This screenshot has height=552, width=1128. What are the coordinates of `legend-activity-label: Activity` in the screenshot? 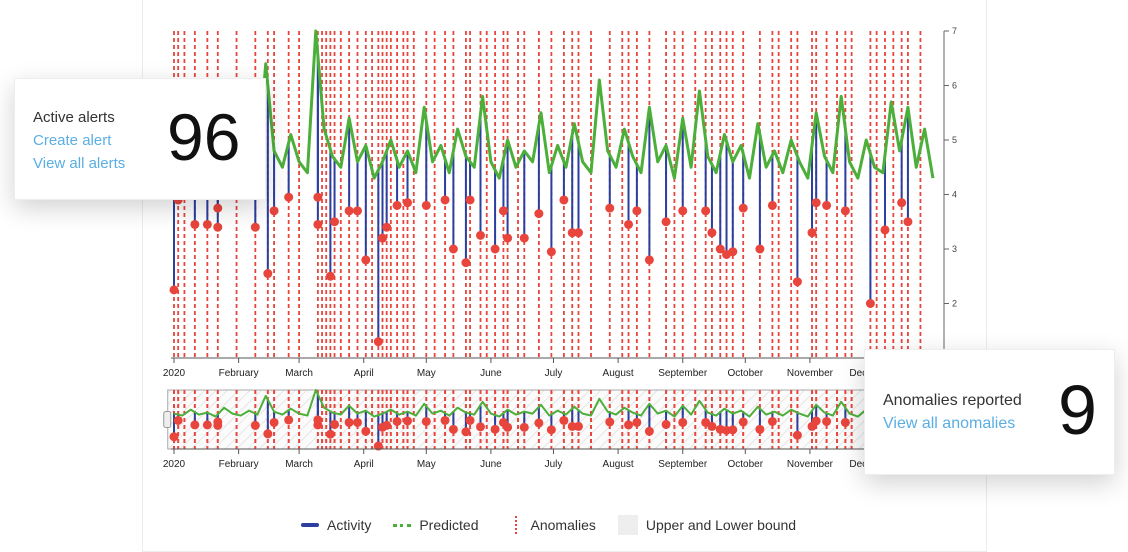 It's located at (349, 525).